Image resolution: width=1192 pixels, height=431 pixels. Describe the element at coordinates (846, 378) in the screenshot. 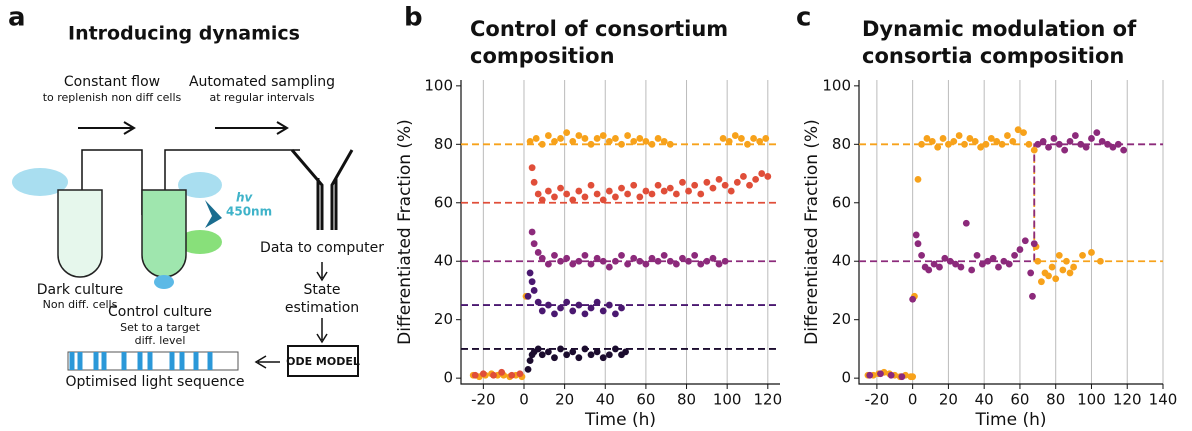

I see `y-tick-label: 0` at that location.